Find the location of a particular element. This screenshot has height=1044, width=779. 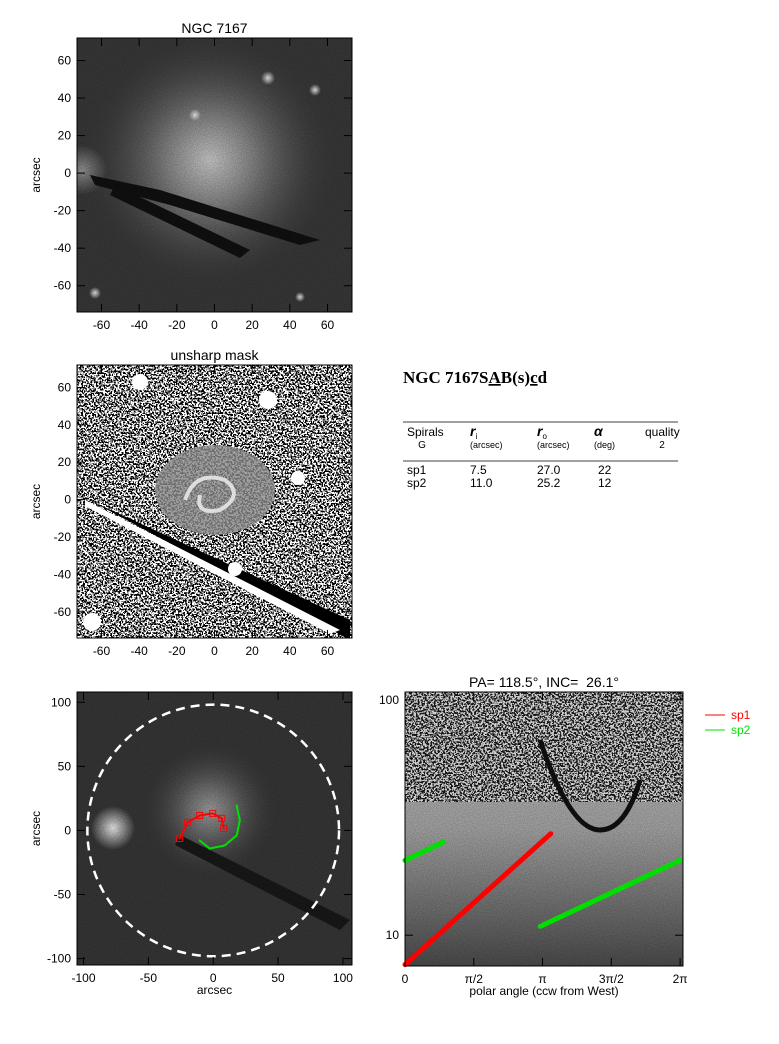

morphology-part: d is located at coordinates (543, 377).